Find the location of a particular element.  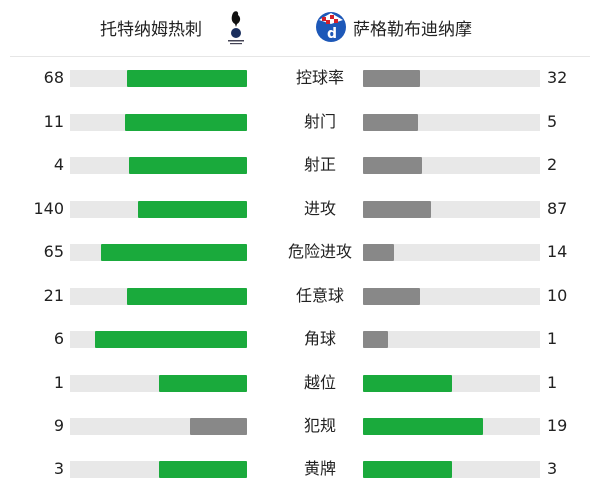

stat-row: 4 射正 2 is located at coordinates (300, 165).